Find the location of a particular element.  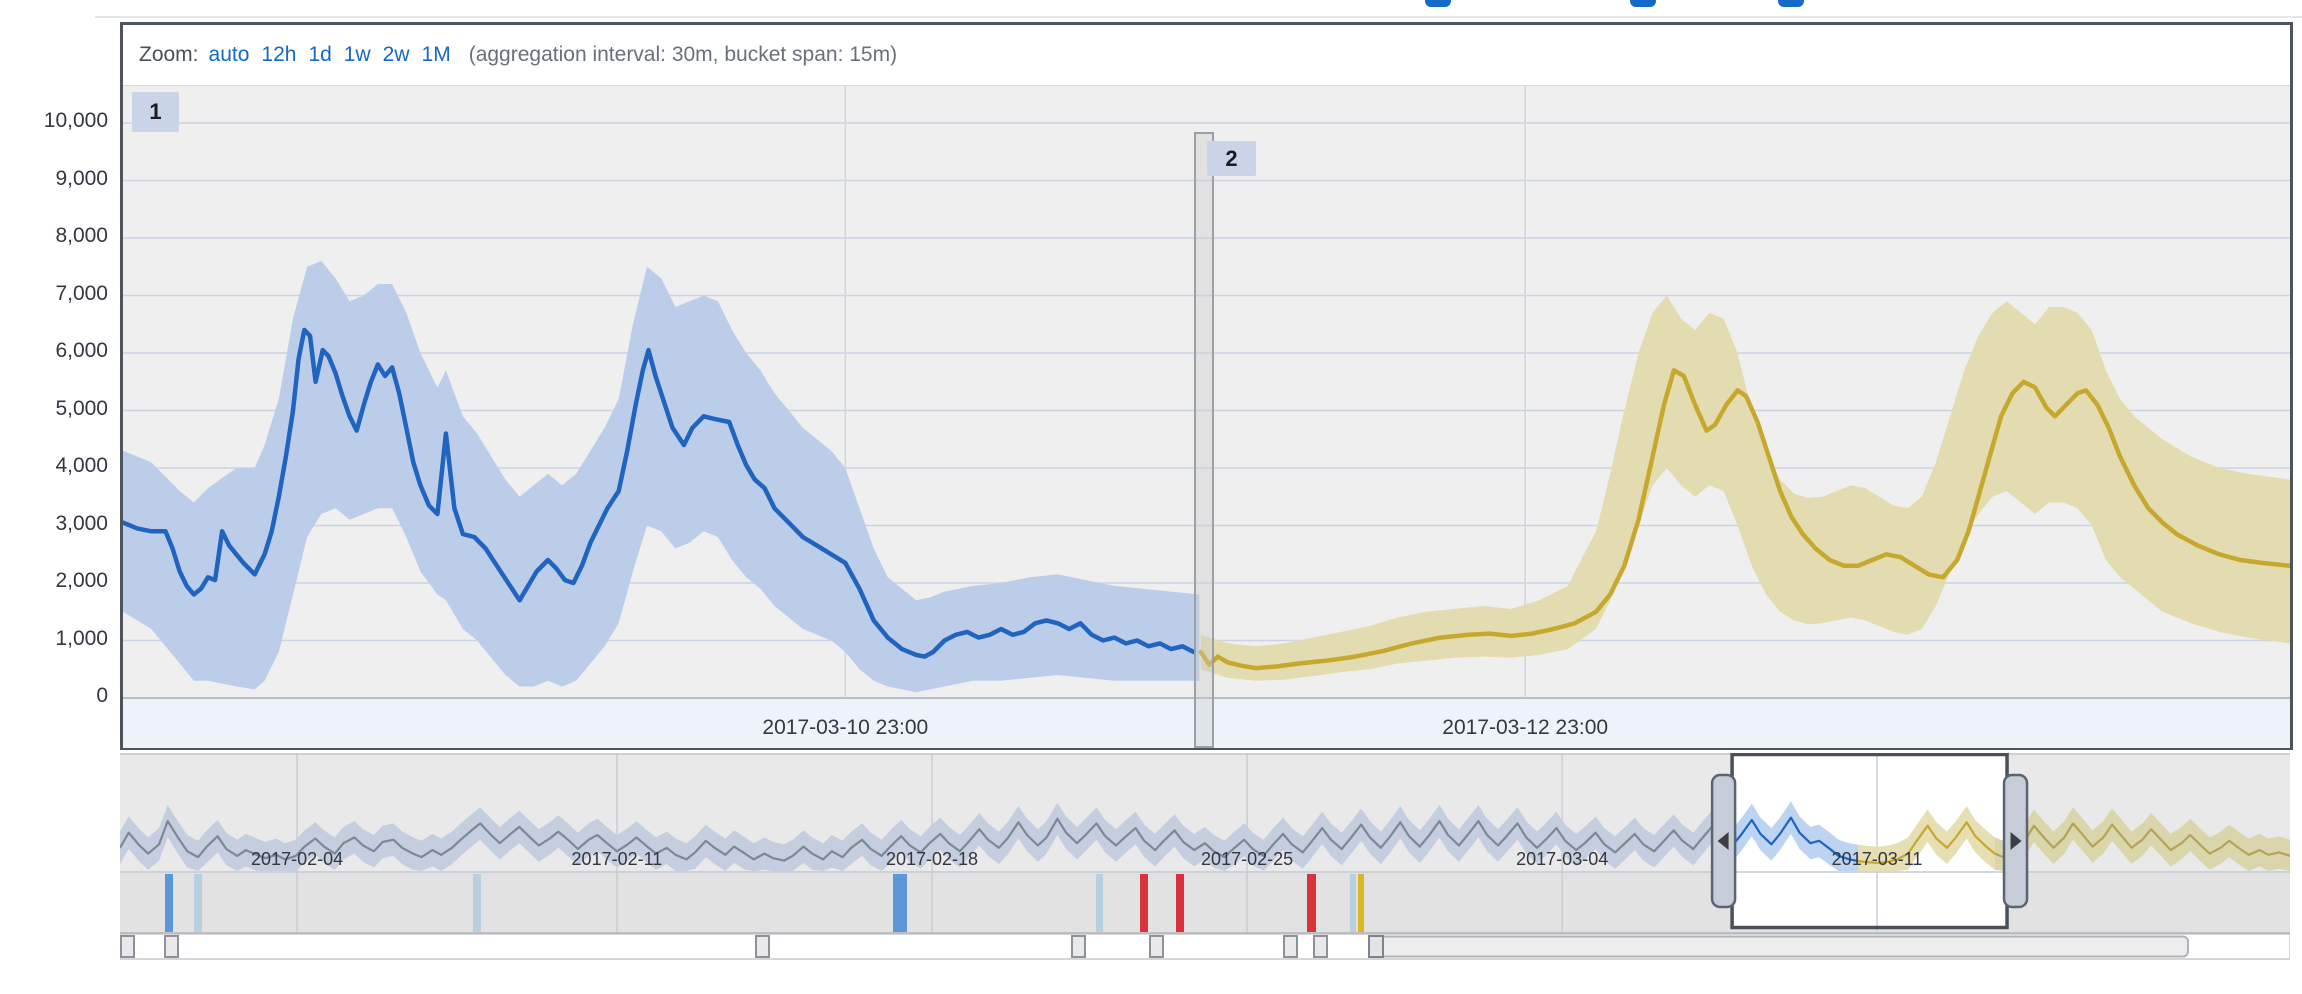

annotation-span-strip is located at coordinates (1778, 946).